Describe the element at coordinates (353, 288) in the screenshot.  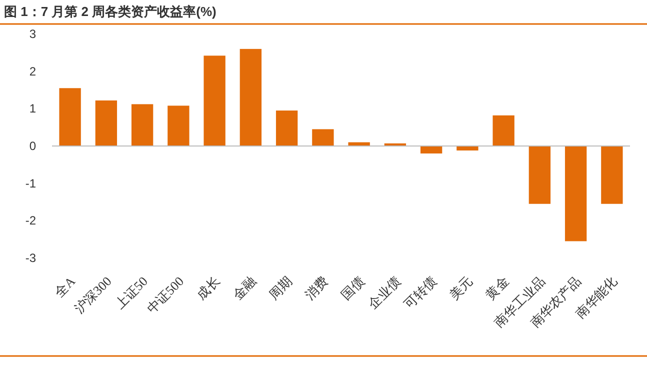
I see `x-tick-label: 国债` at that location.